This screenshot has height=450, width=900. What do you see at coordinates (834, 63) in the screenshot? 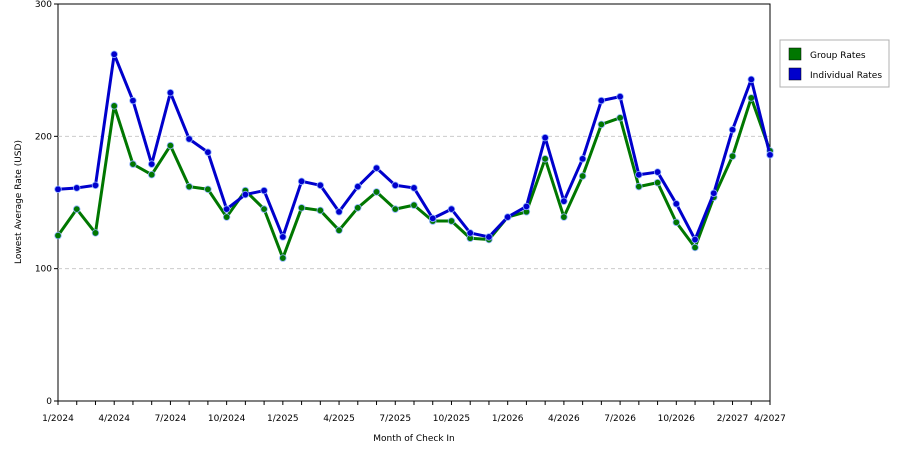
I see `legend: Group Rates Individual Rates` at bounding box center [834, 63].